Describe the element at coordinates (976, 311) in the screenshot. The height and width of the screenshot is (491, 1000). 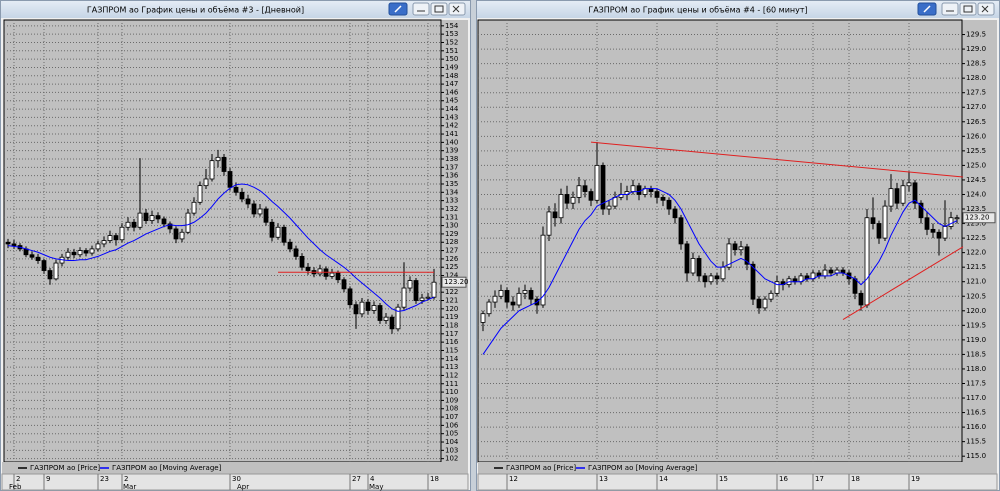
I see `y-tick-label: 120.0` at that location.